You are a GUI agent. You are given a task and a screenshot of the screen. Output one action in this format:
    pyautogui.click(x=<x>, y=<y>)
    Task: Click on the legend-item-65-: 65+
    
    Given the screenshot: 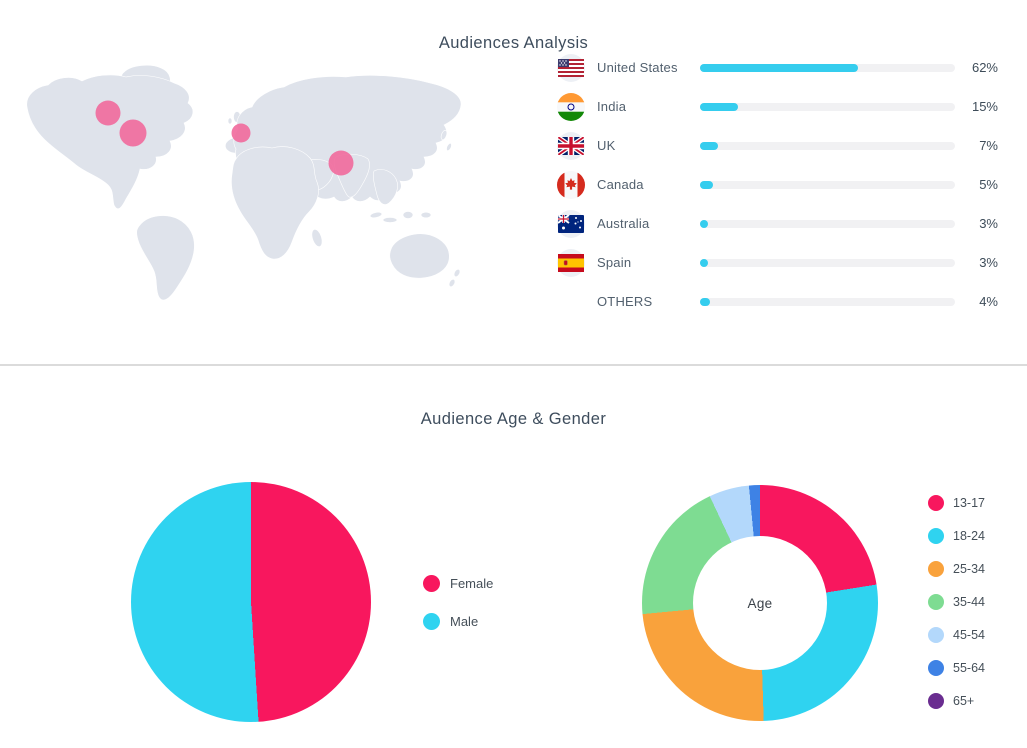 What is the action you would take?
    pyautogui.click(x=956, y=700)
    